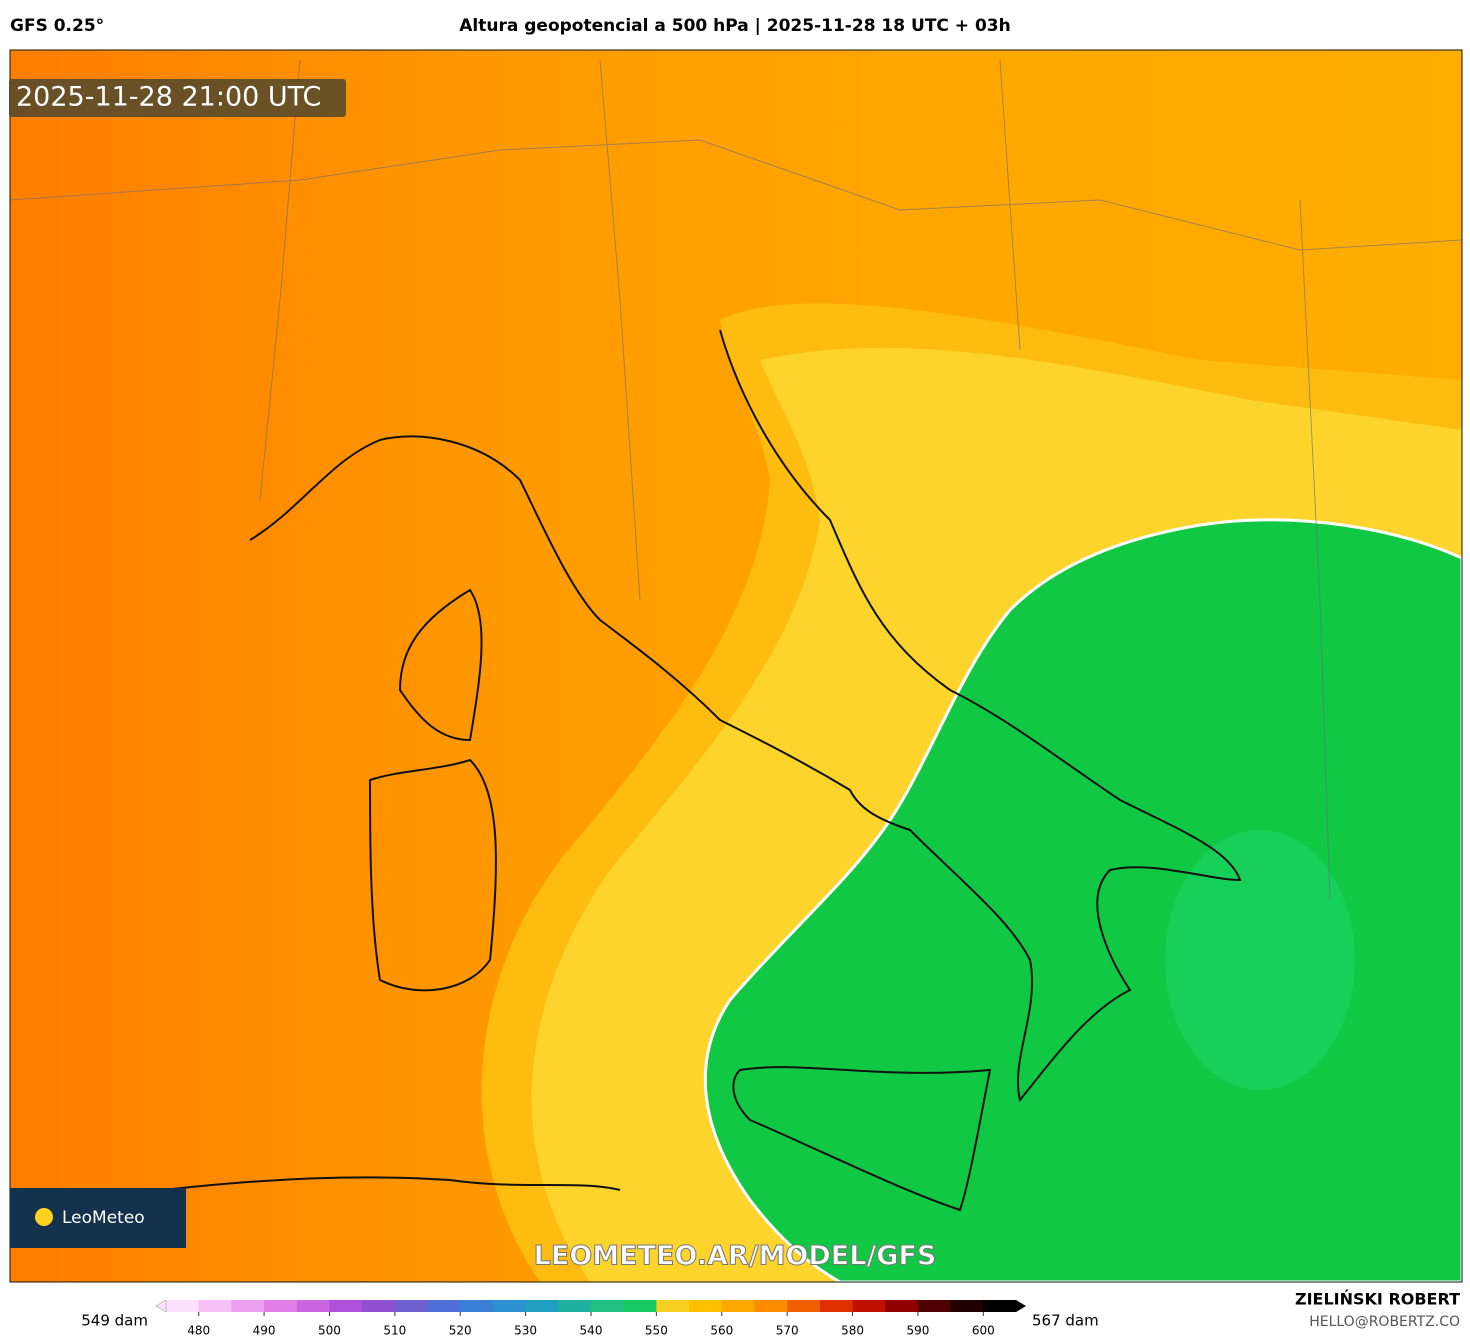  Describe the element at coordinates (394, 1331) in the screenshot. I see `colorbar-tick-label: 510` at that location.